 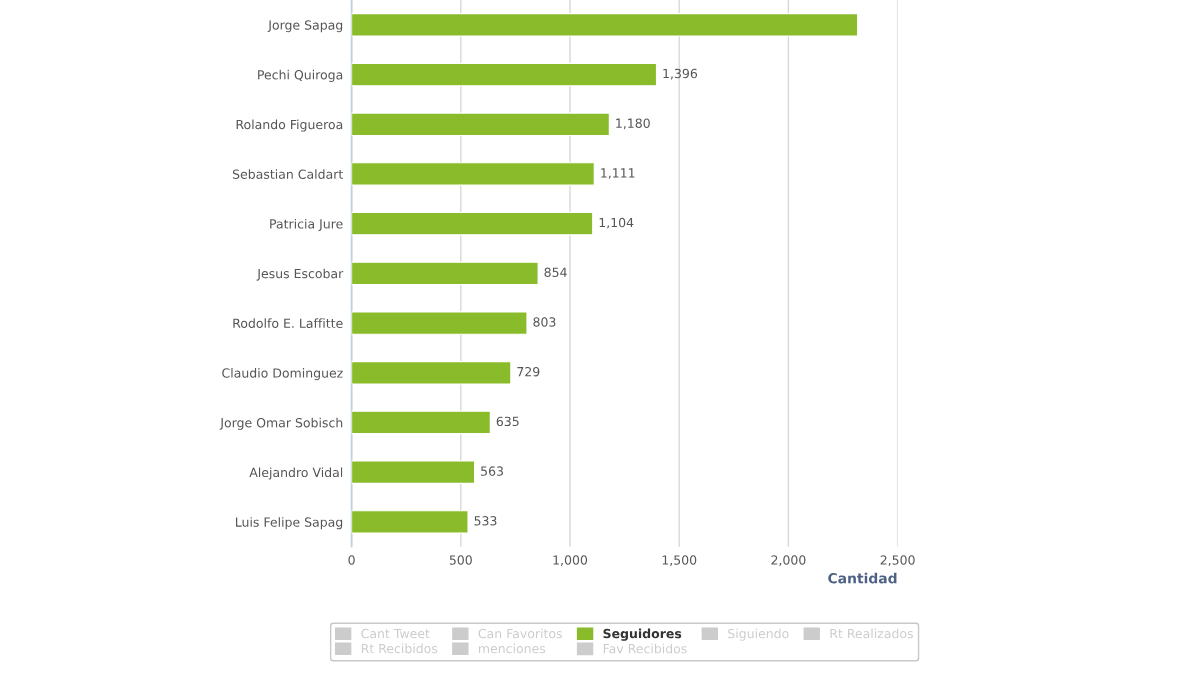 I want to click on x-tick-label: 500, so click(x=460, y=560).